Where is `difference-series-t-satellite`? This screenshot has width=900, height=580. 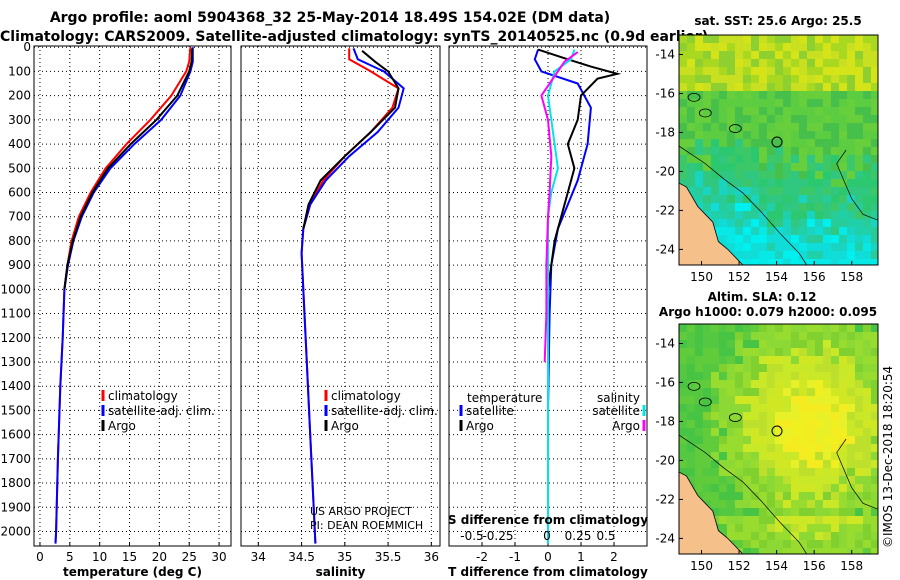 difference-series-t-satellite is located at coordinates (562, 266).